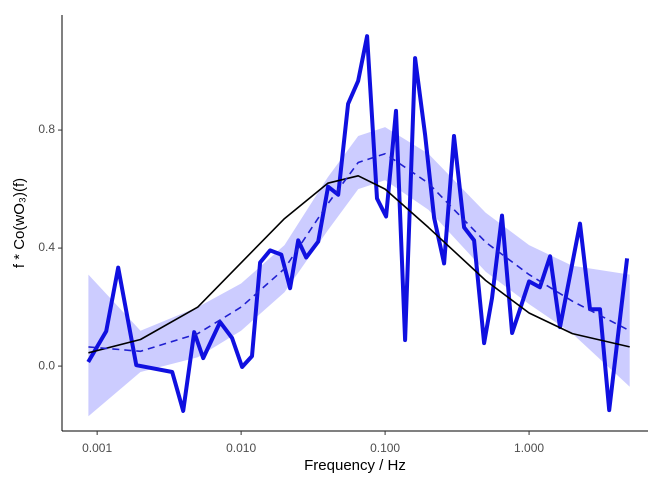 This screenshot has width=650, height=477. I want to click on x-tick-label: 0.010, so click(241, 448).